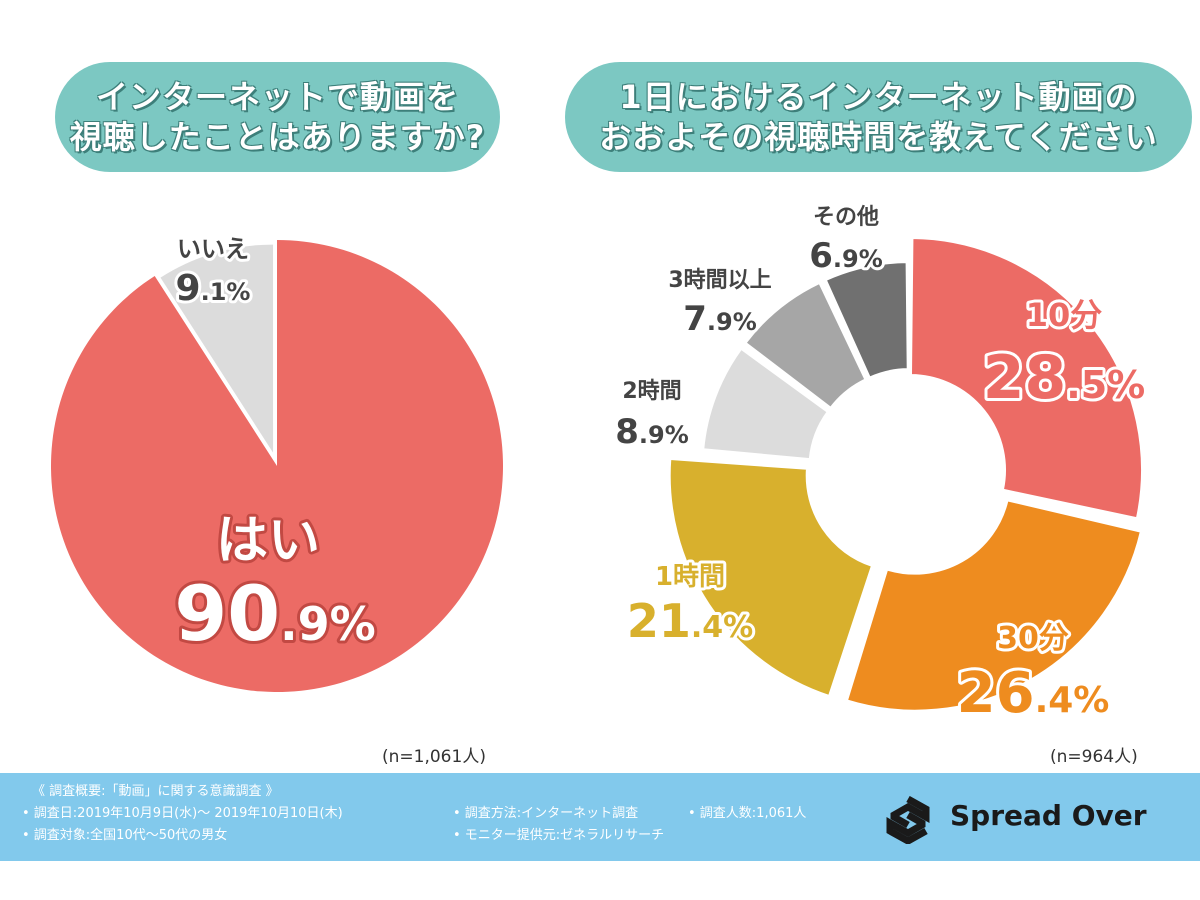 Image resolution: width=1200 pixels, height=900 pixels. Describe the element at coordinates (846, 217) in the screenshot. I see `donut-label-other: その他` at that location.